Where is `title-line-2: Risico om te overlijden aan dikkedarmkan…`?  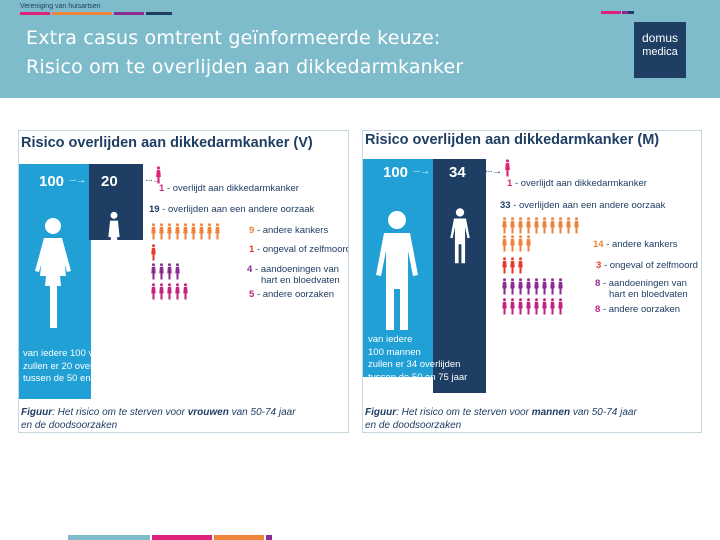 title-line-2: Risico om te overlijden aan dikkedarmkan… is located at coordinates (245, 67).